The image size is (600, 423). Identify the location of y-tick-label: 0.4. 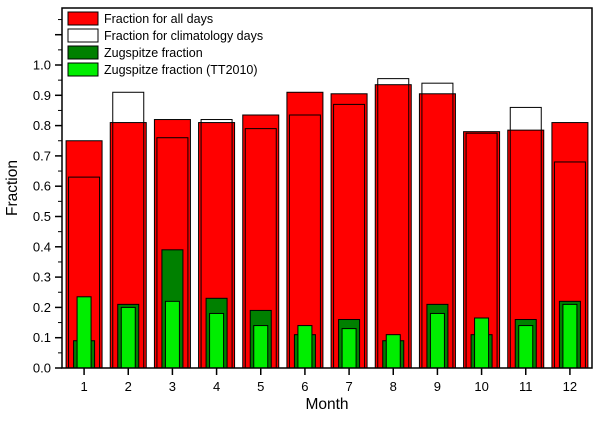
(42, 246).